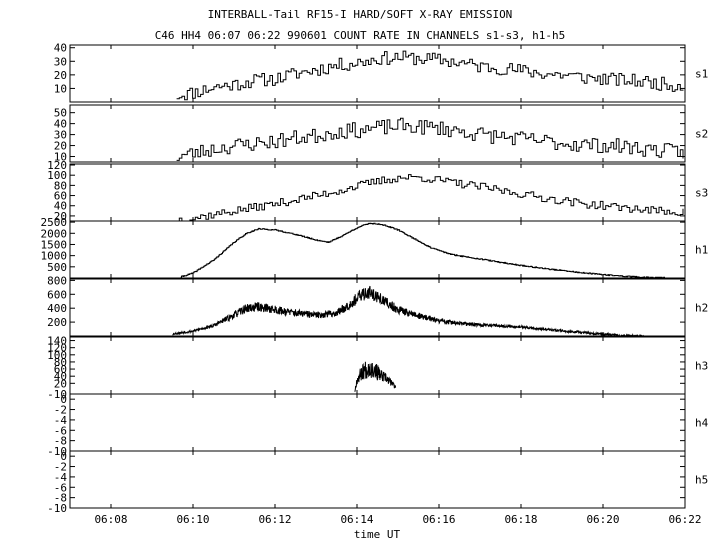  Describe the element at coordinates (701, 193) in the screenshot. I see `channel-label-s3: s3` at that location.